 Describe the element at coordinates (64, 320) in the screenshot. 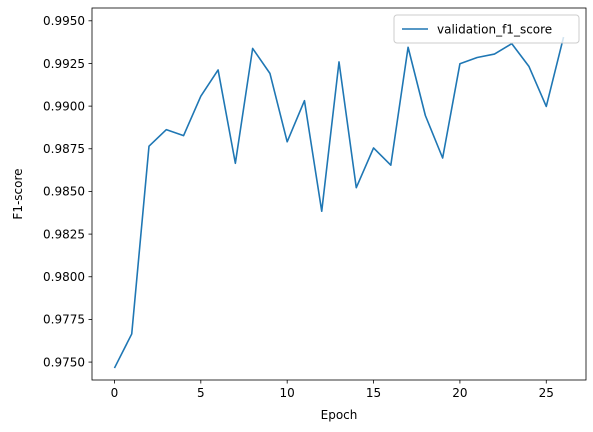

I see `y-tick-label: 0.9775` at that location.